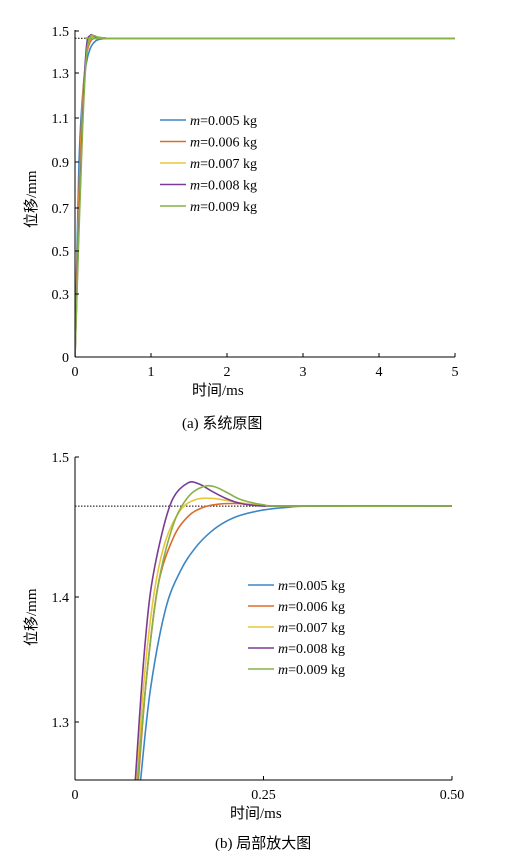 Image resolution: width=516 pixels, height=859 pixels. Describe the element at coordinates (61, 295) in the screenshot. I see `y-tick-label: 0.3` at that location.